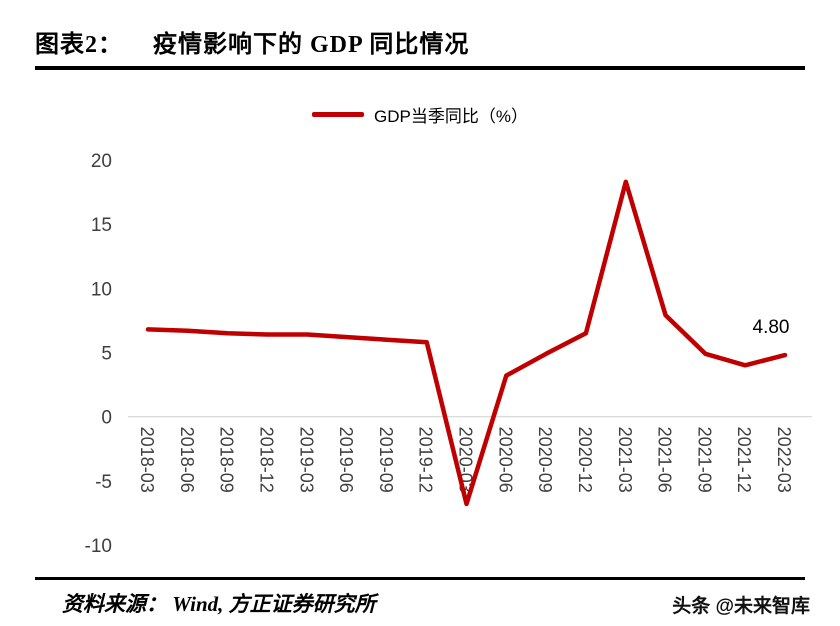 This screenshot has width=840, height=626. I want to click on watermark-text: 头条 @未来智库, so click(741, 606).